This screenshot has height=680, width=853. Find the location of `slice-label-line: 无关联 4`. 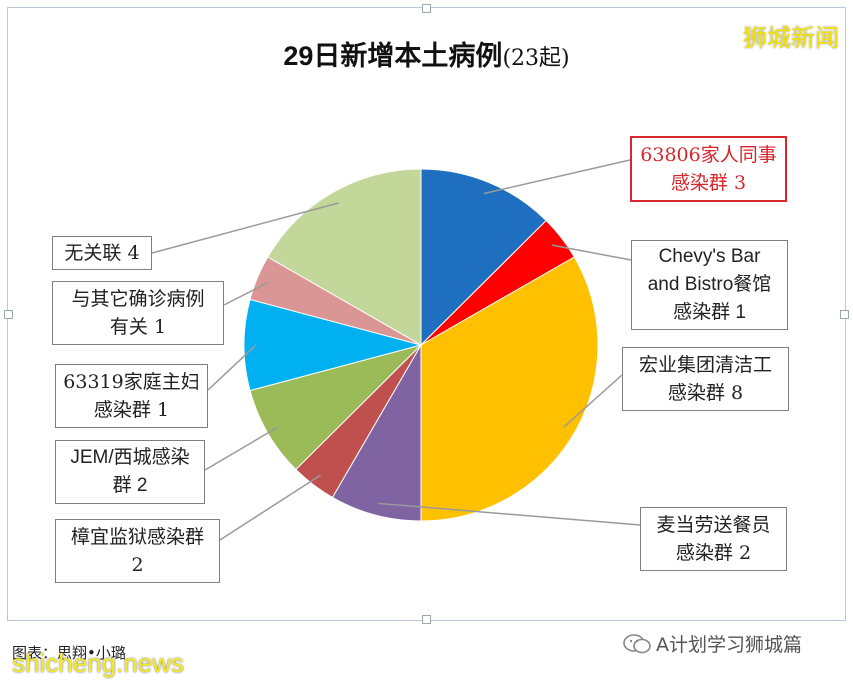

slice-label-line: 无关联 4 is located at coordinates (102, 253).